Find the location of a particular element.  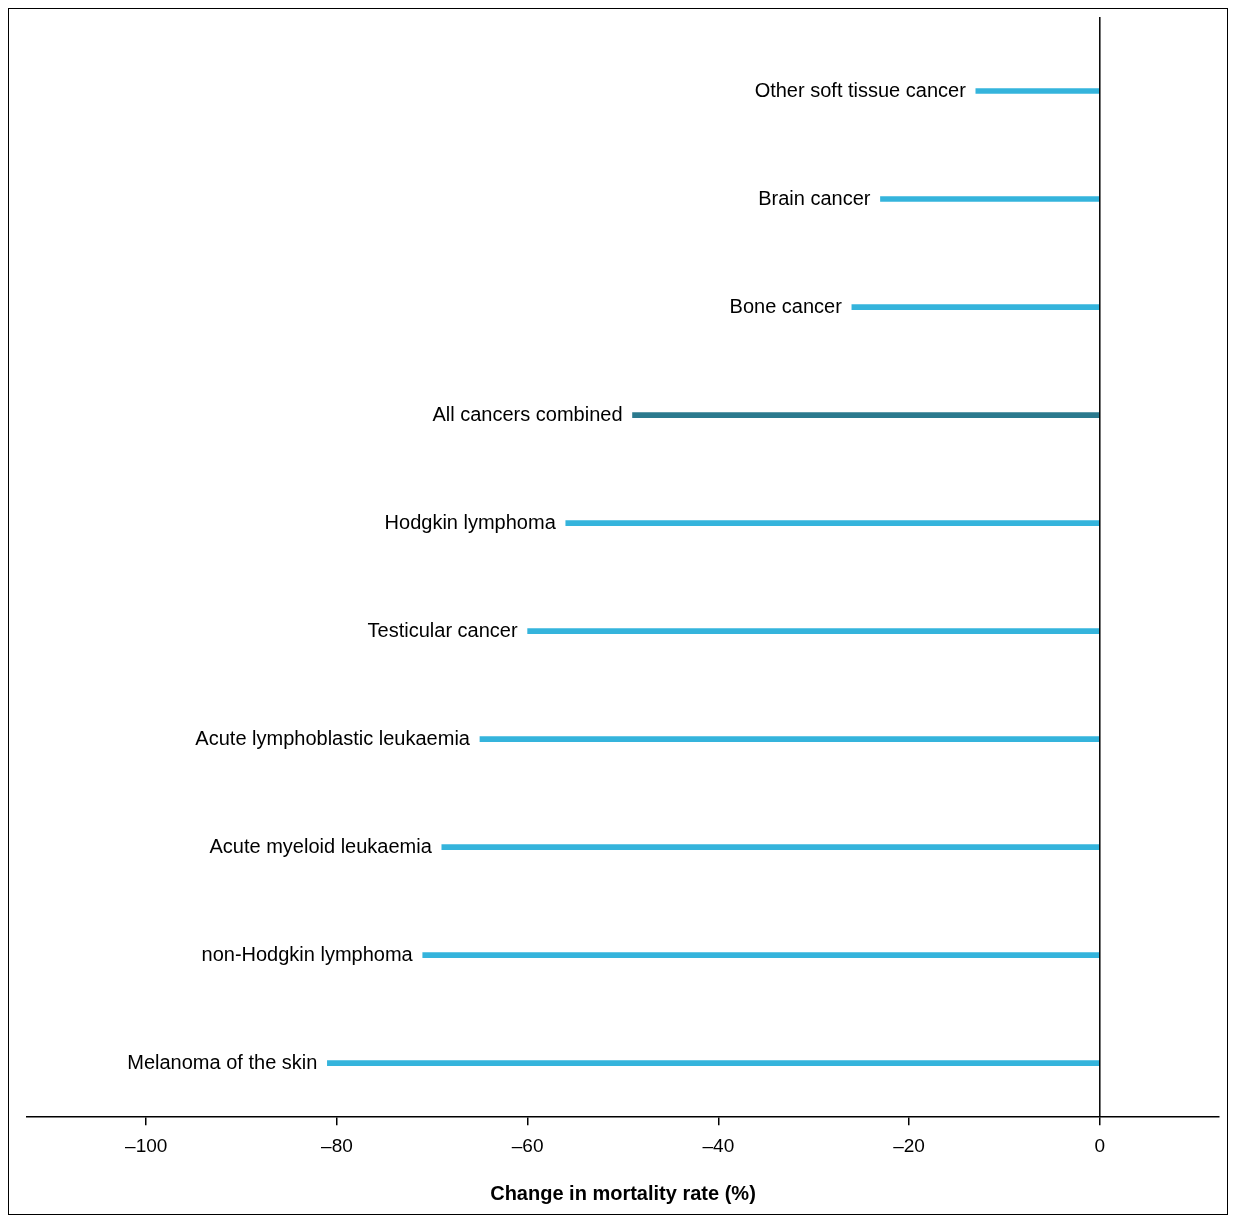

x-tick-label: –100 is located at coordinates (146, 1145).